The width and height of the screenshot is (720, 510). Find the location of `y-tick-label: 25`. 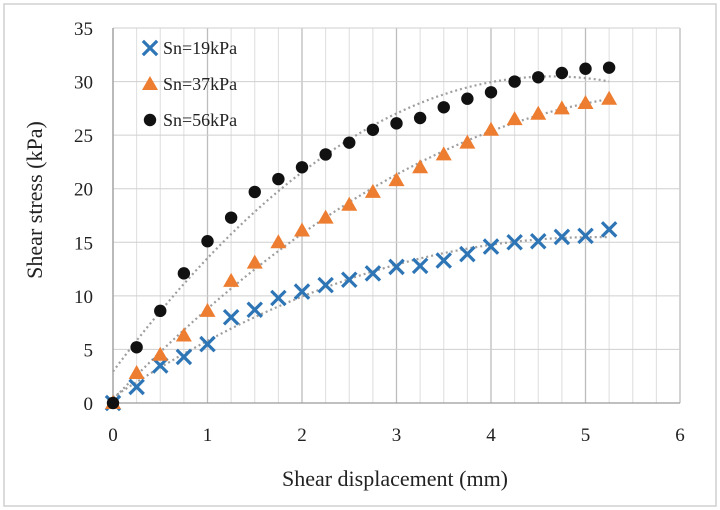

y-tick-label: 25 is located at coordinates (83, 136).